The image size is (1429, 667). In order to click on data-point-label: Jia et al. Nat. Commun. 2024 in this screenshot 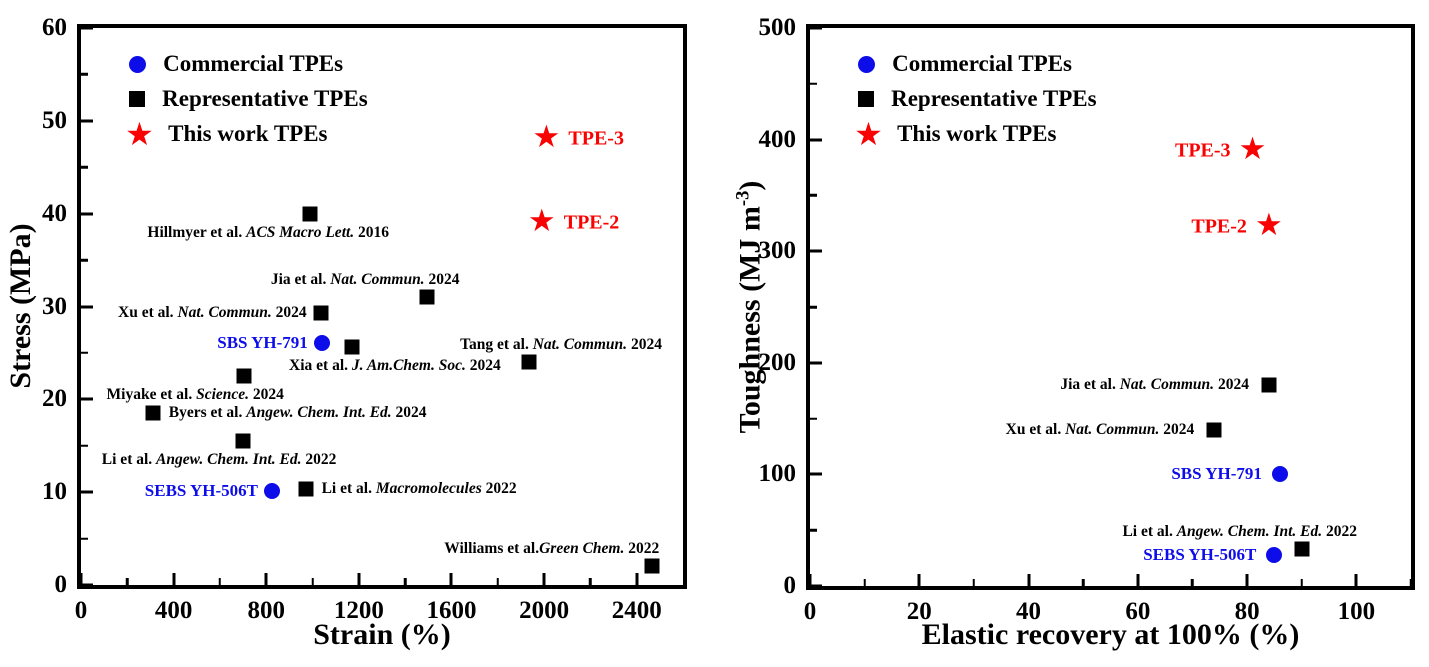, I will do `click(365, 280)`.